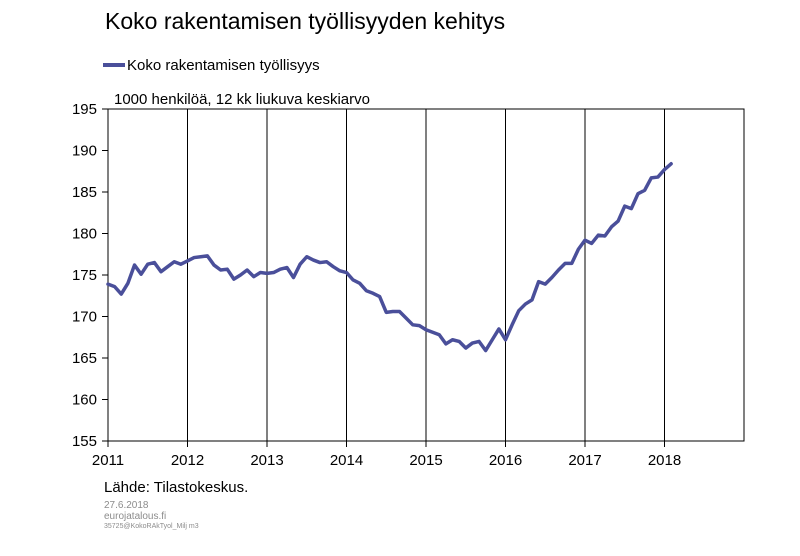 The image size is (800, 556). Describe the element at coordinates (84, 400) in the screenshot. I see `y-tick-label: 160` at that location.